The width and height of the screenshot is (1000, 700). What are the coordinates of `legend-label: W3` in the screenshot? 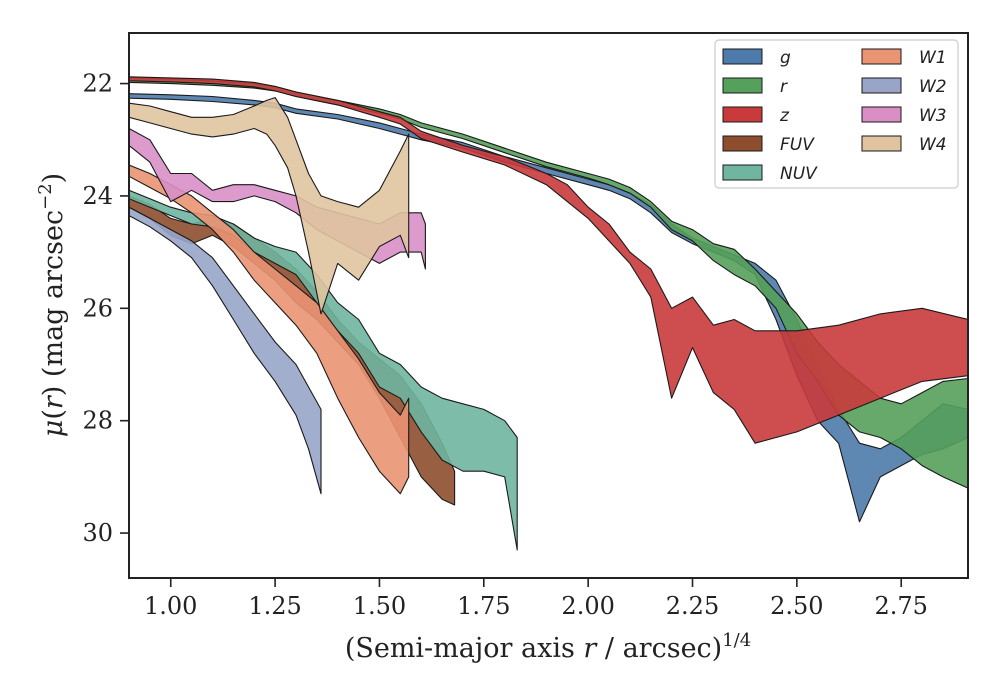 It's located at (933, 116).